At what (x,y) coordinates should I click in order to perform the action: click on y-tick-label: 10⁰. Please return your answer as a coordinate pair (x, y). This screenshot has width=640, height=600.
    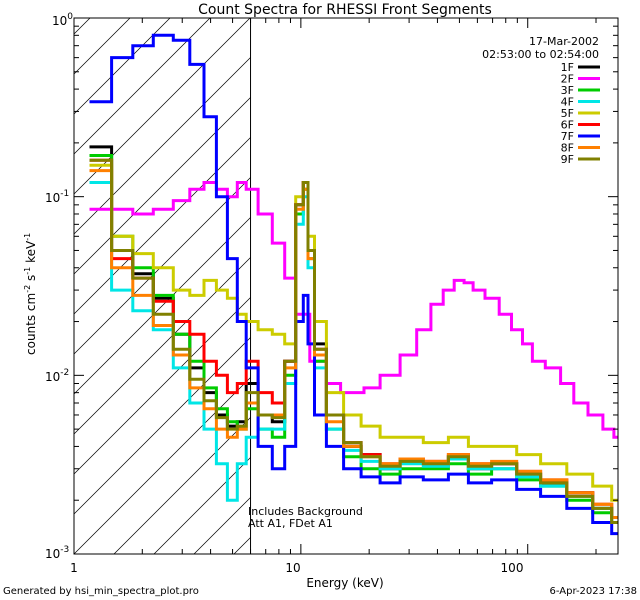
    Looking at the image, I should click on (62, 20).